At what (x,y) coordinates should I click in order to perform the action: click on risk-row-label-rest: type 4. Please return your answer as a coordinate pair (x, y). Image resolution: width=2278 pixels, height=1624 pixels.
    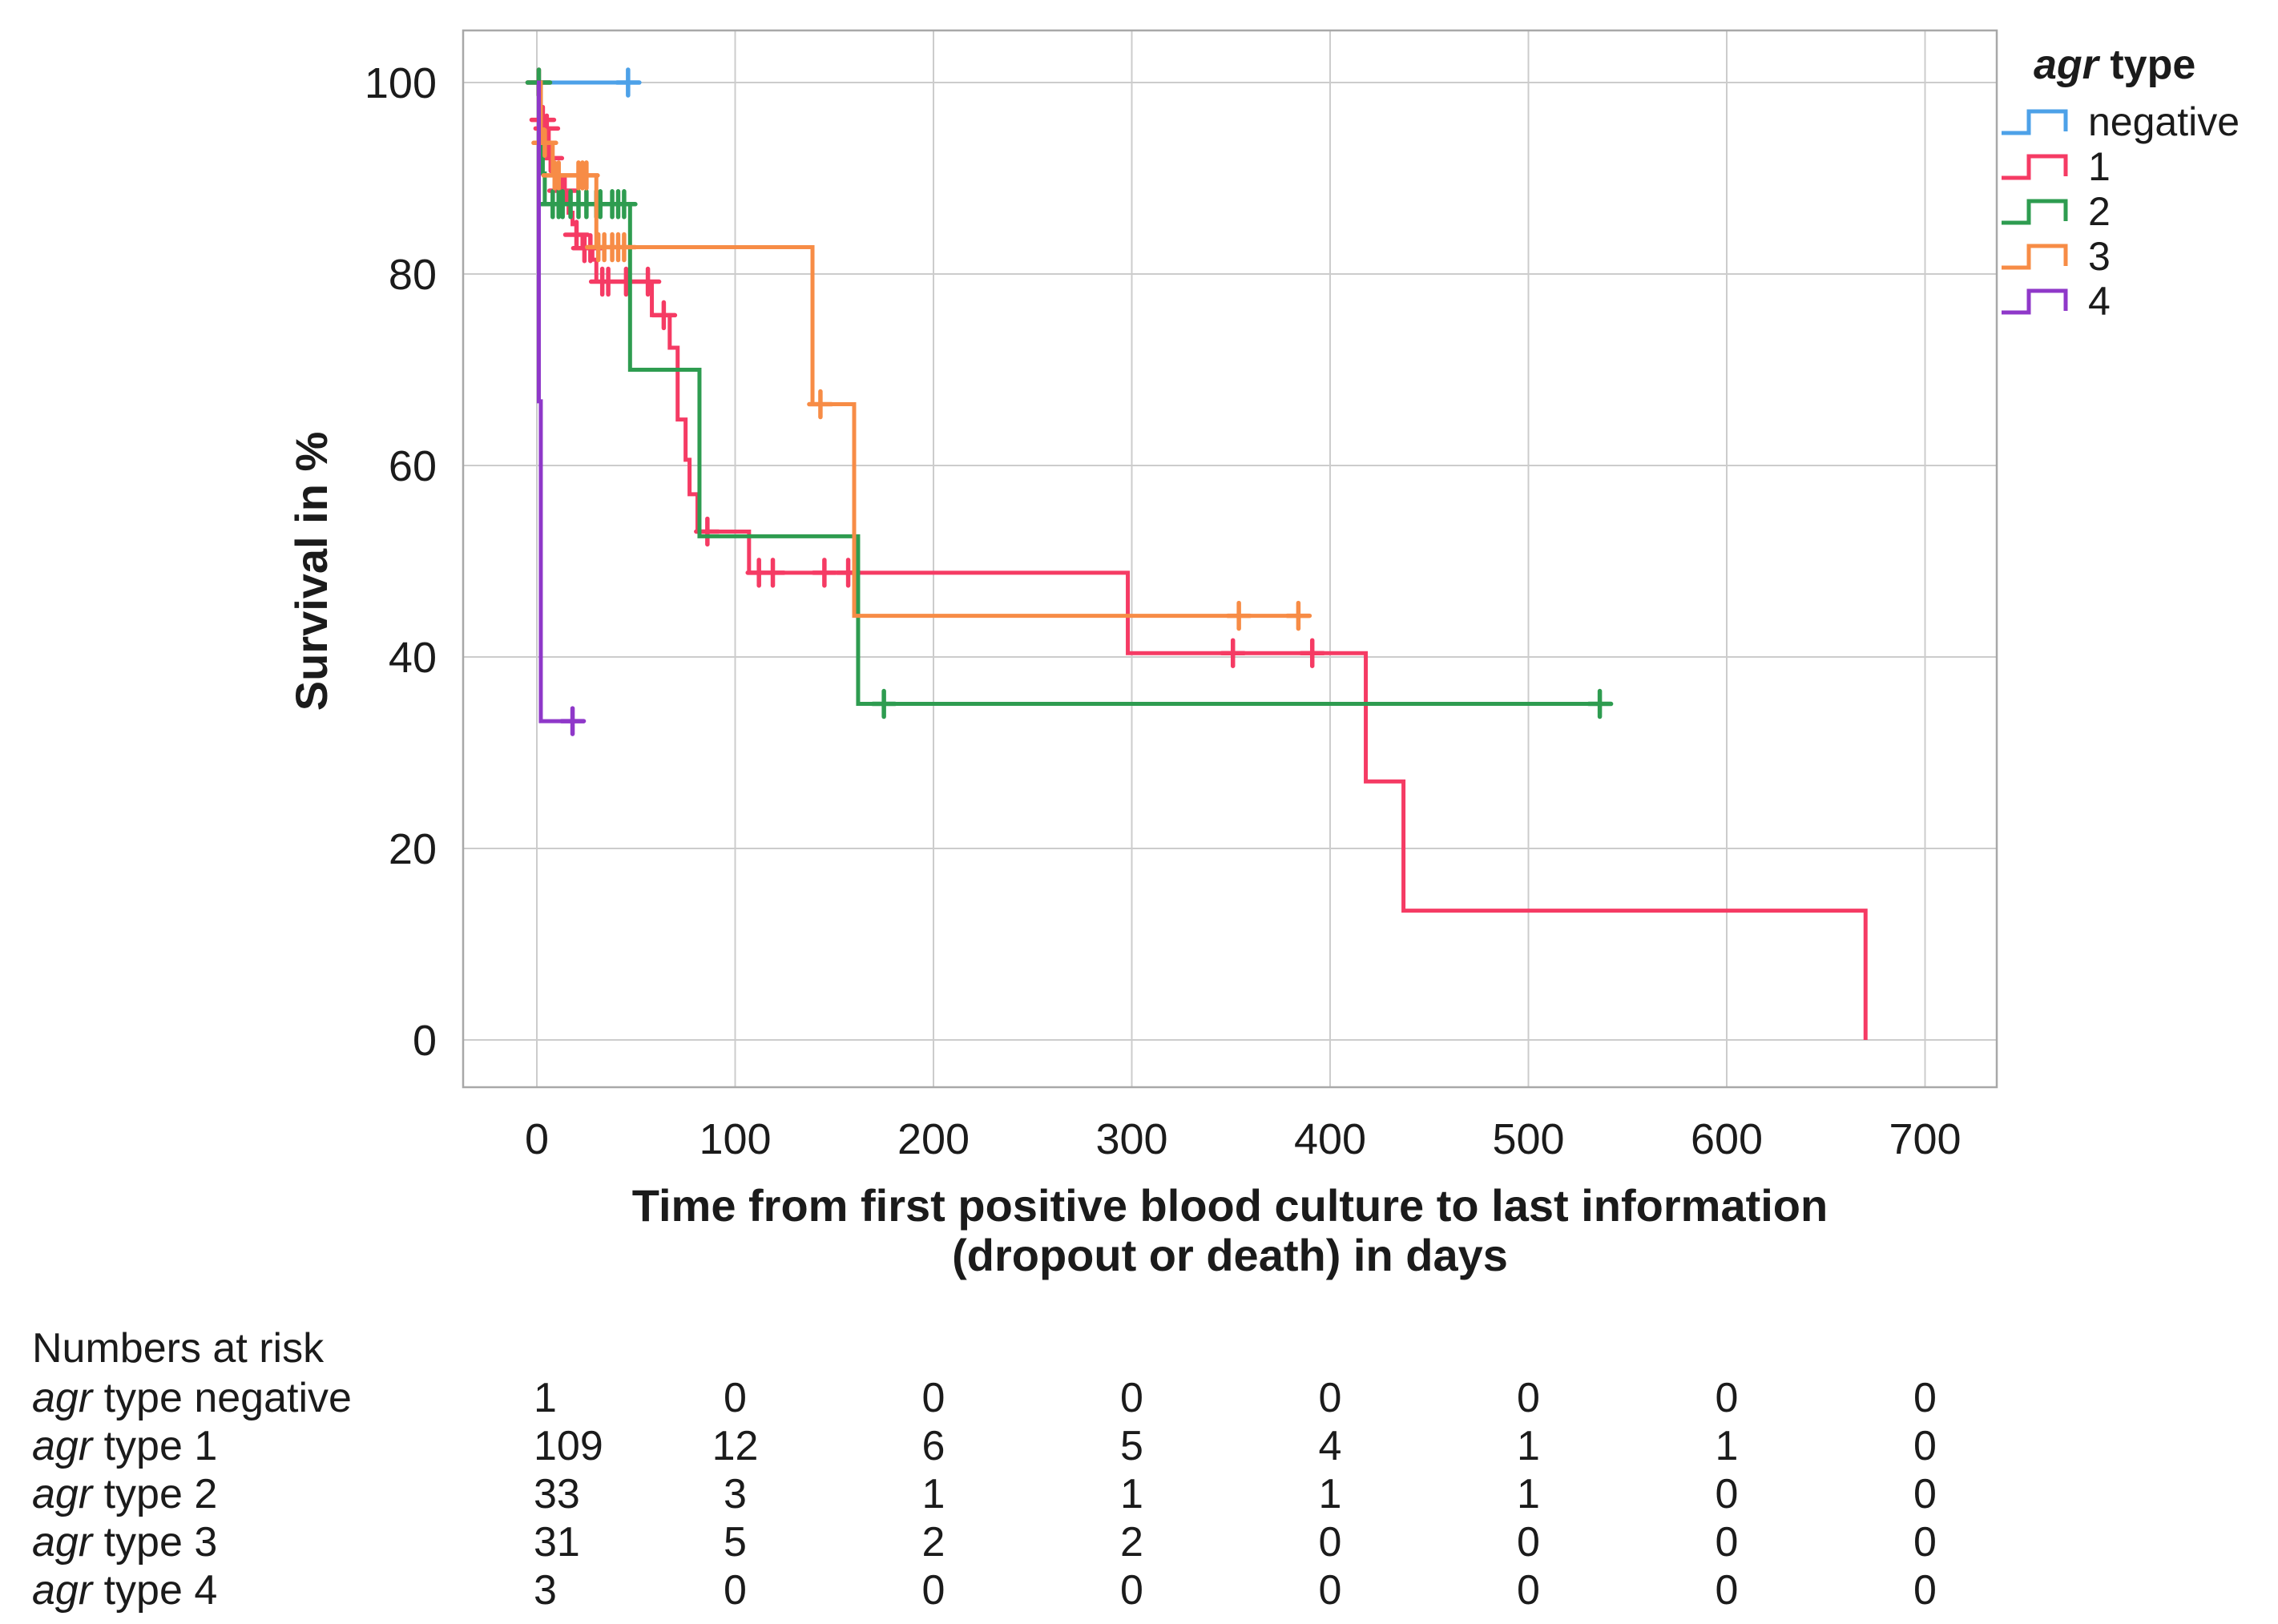
    Looking at the image, I should click on (154, 1590).